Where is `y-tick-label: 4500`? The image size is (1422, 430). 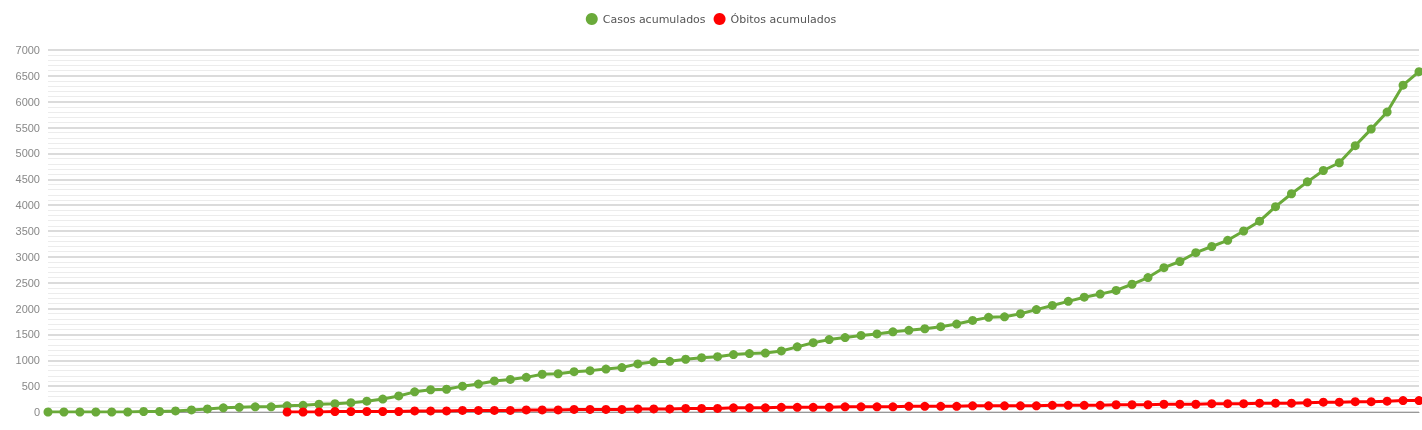
y-tick-label: 4500 is located at coordinates (27, 179).